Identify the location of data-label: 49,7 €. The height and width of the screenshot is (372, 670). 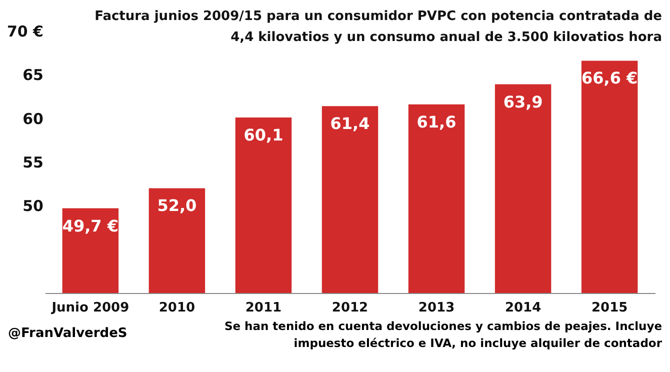
(90, 226).